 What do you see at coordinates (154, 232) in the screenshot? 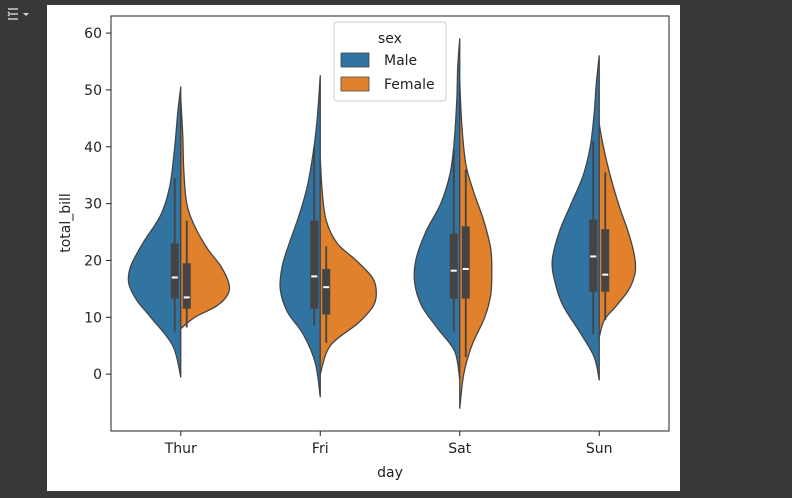
I see `violin-thur-male` at bounding box center [154, 232].